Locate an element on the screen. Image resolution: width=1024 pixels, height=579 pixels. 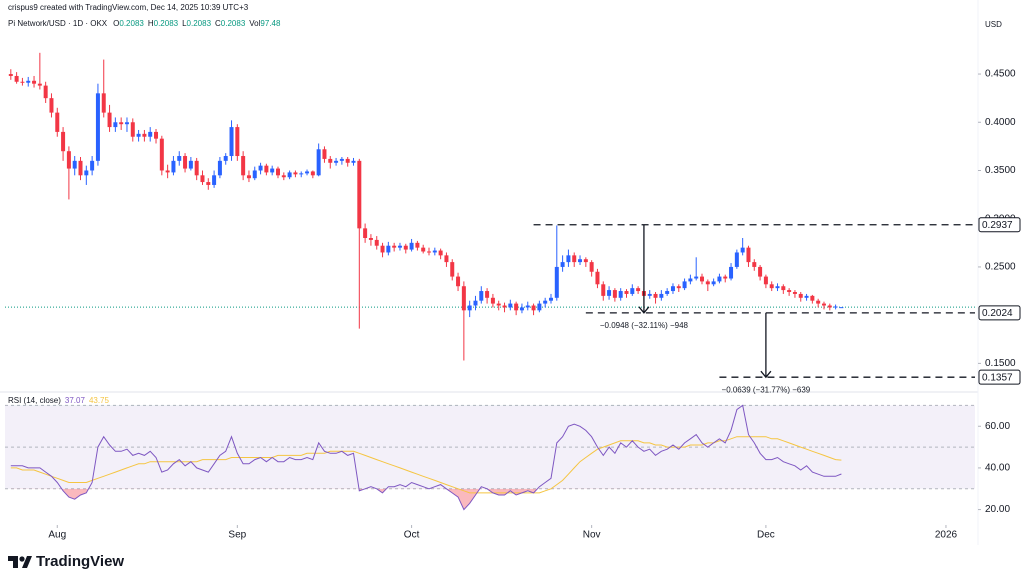
level-label: 0.1357 is located at coordinates (997, 377).